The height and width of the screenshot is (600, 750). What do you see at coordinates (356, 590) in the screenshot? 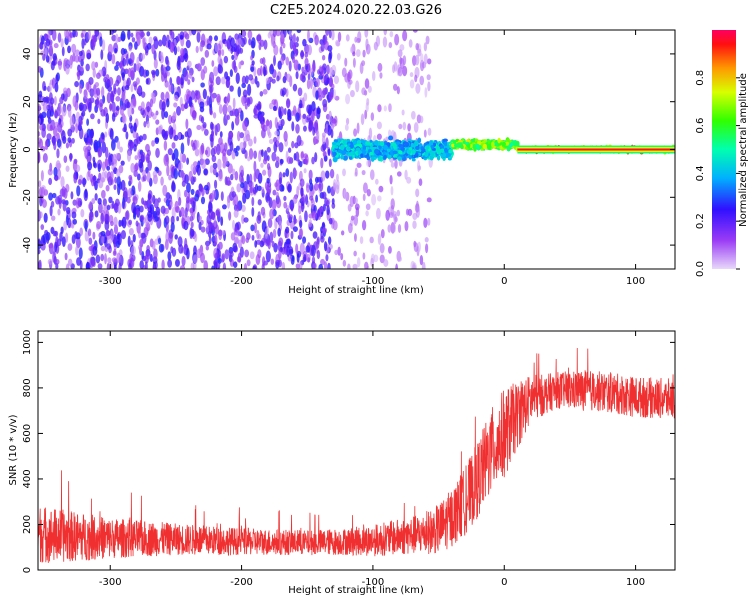
I see `snr-xlabel: Height of straight line (km)` at bounding box center [356, 590].